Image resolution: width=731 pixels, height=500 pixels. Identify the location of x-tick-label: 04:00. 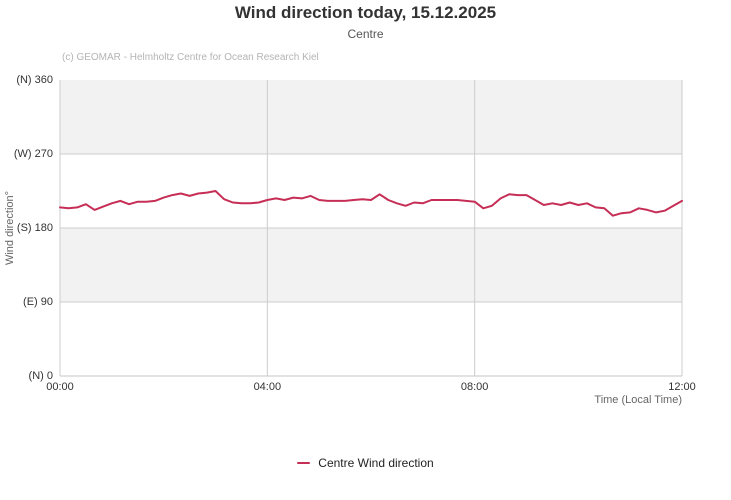
(267, 387).